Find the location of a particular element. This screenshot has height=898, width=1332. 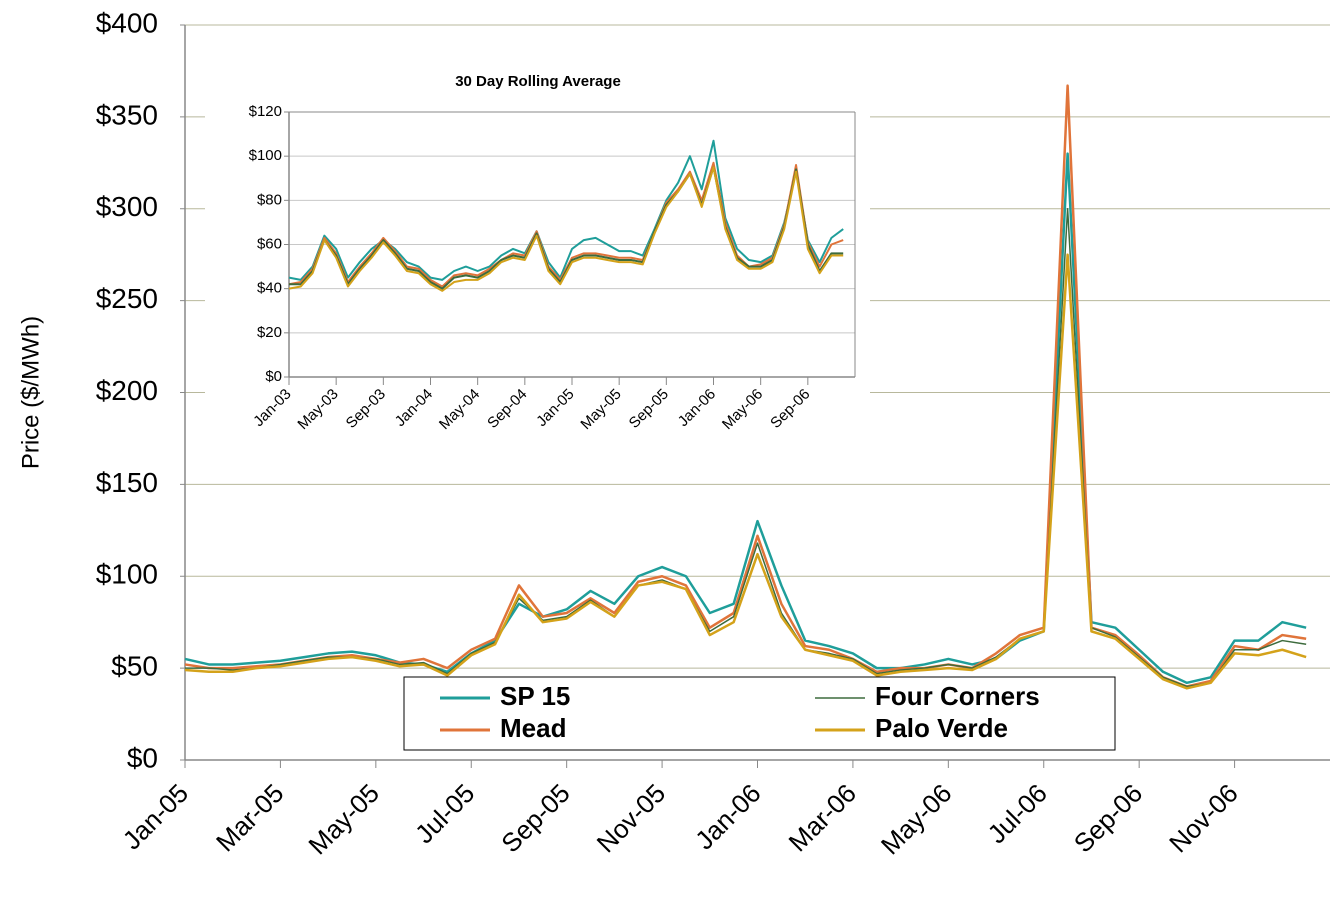

legend-label: Four Corners is located at coordinates (957, 696).